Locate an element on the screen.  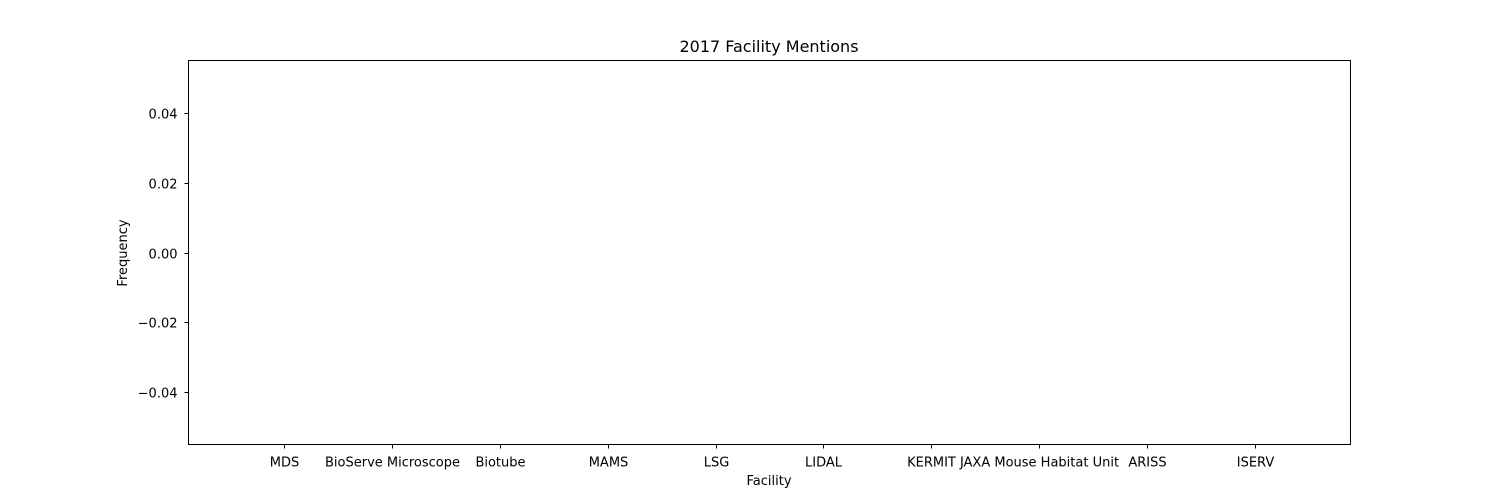
x-tick-label: MAMS is located at coordinates (609, 463).